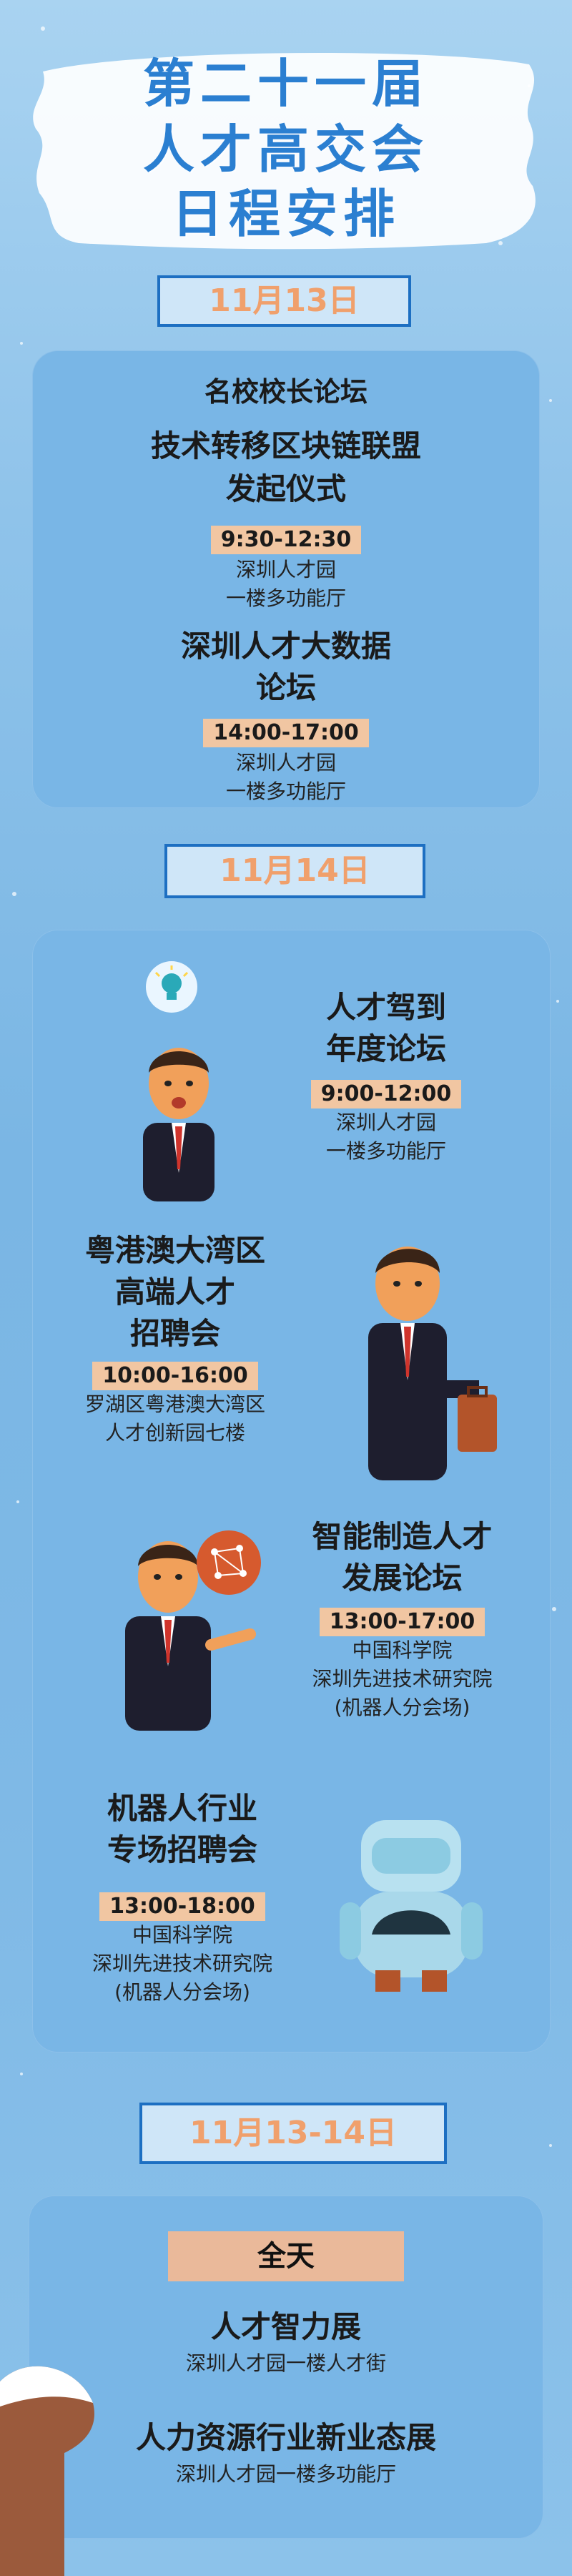  What do you see at coordinates (174, 1291) in the screenshot?
I see `event-title: 高端人才` at bounding box center [174, 1291].